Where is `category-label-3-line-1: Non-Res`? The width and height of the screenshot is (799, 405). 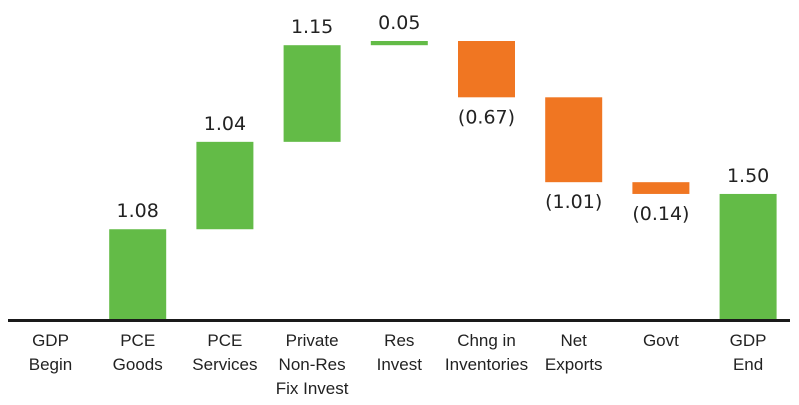 category-label-3-line-1: Non-Res is located at coordinates (312, 364).